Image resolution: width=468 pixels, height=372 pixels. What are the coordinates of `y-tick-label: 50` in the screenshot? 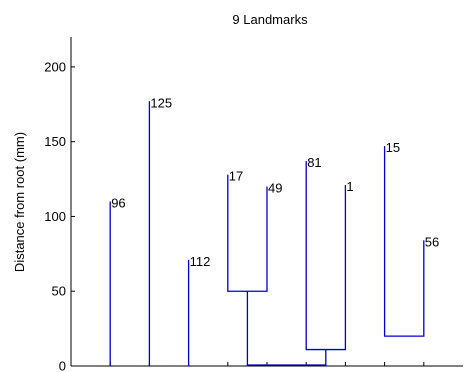 It's located at (59, 291).